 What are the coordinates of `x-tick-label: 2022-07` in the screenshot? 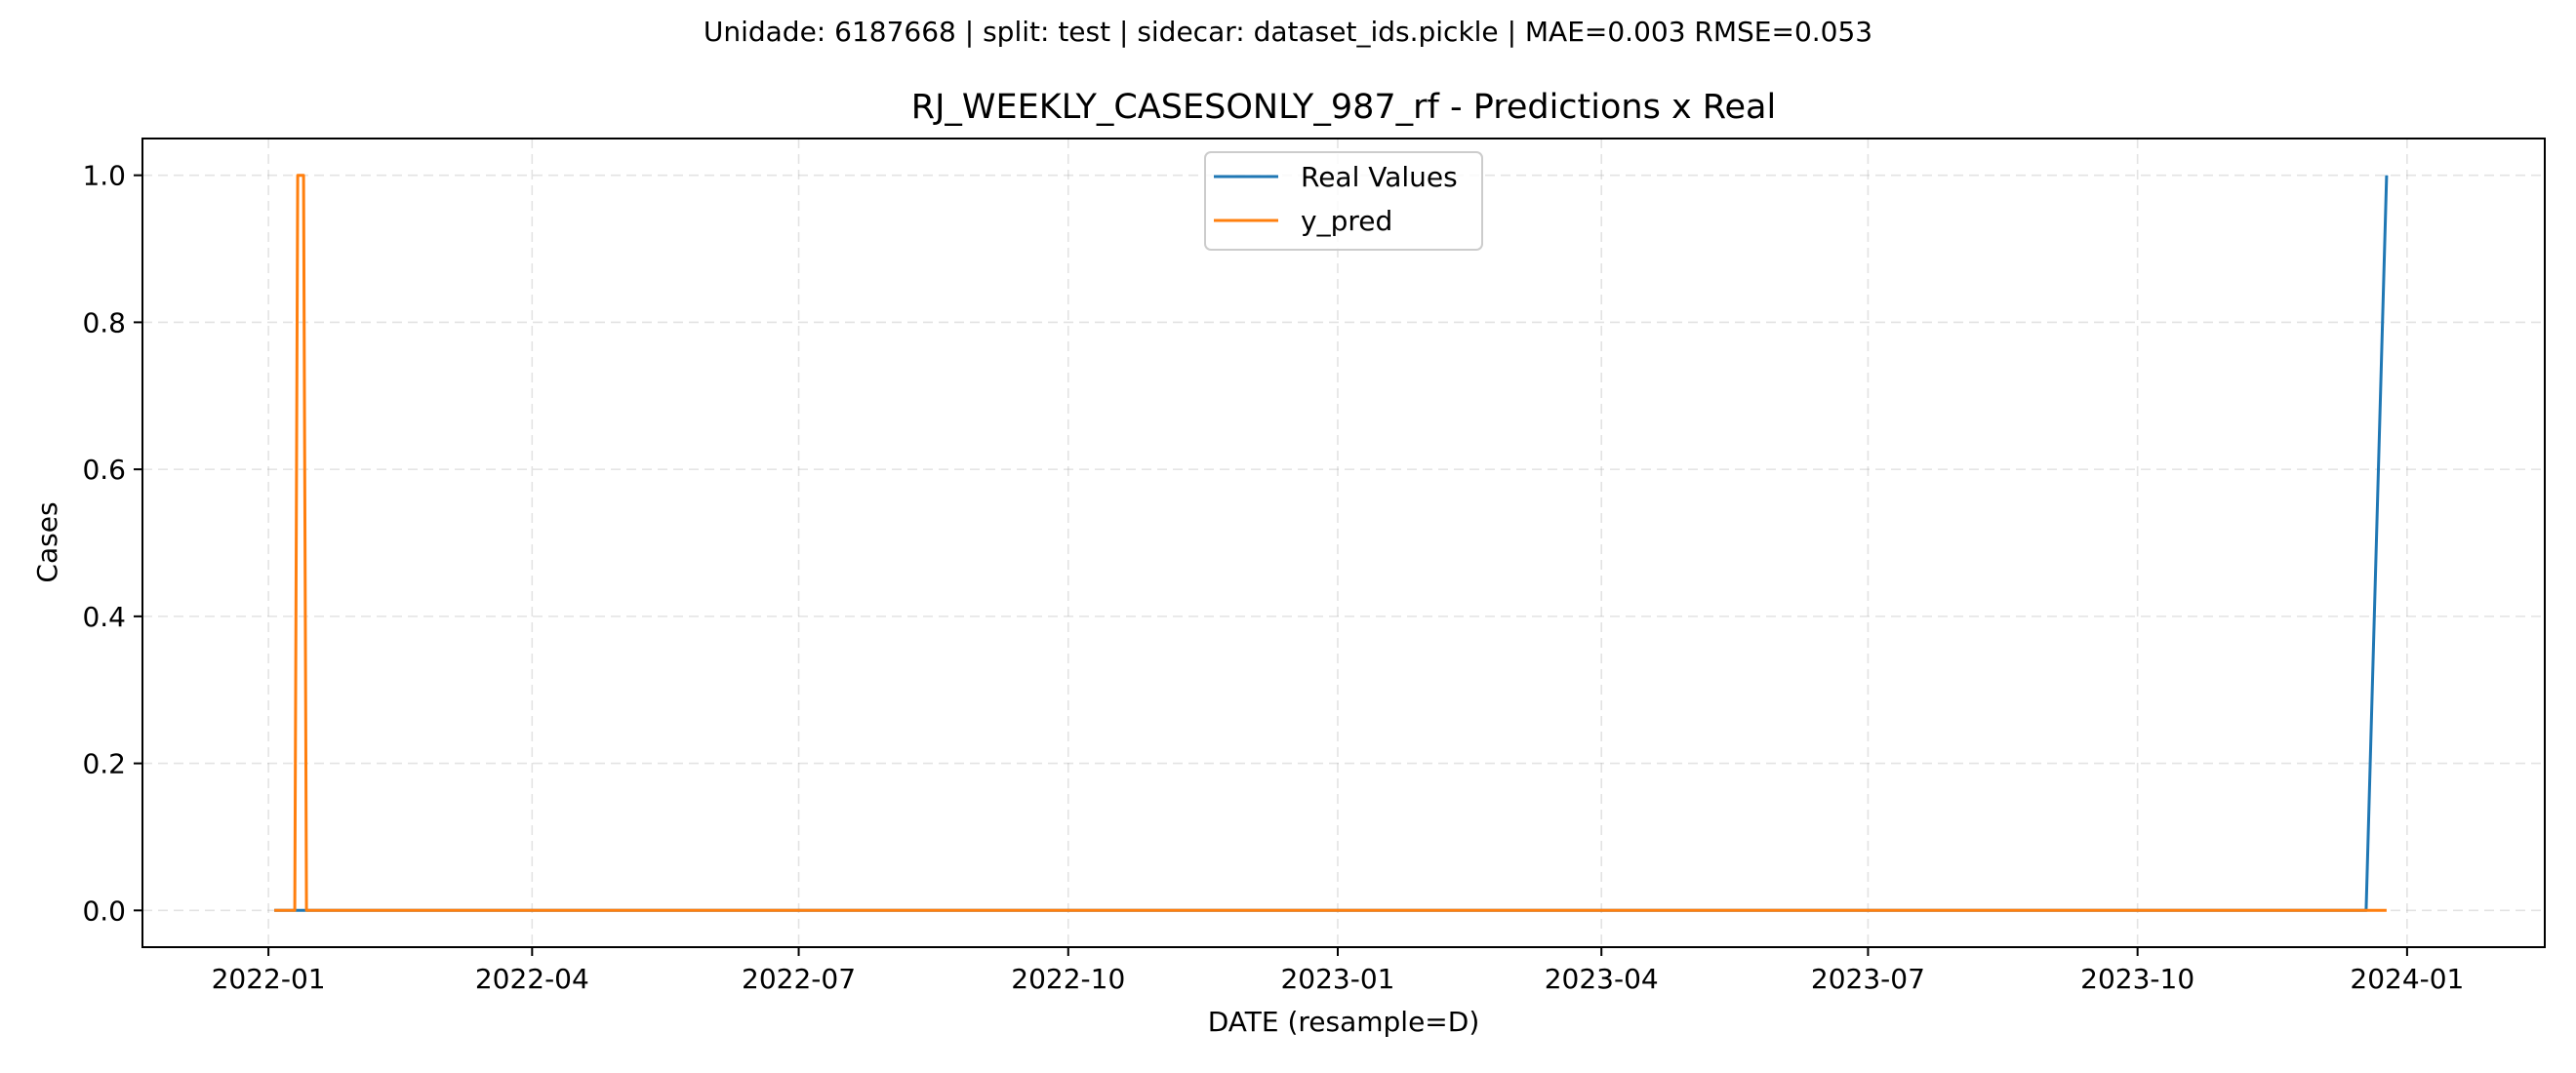 It's located at (799, 979).